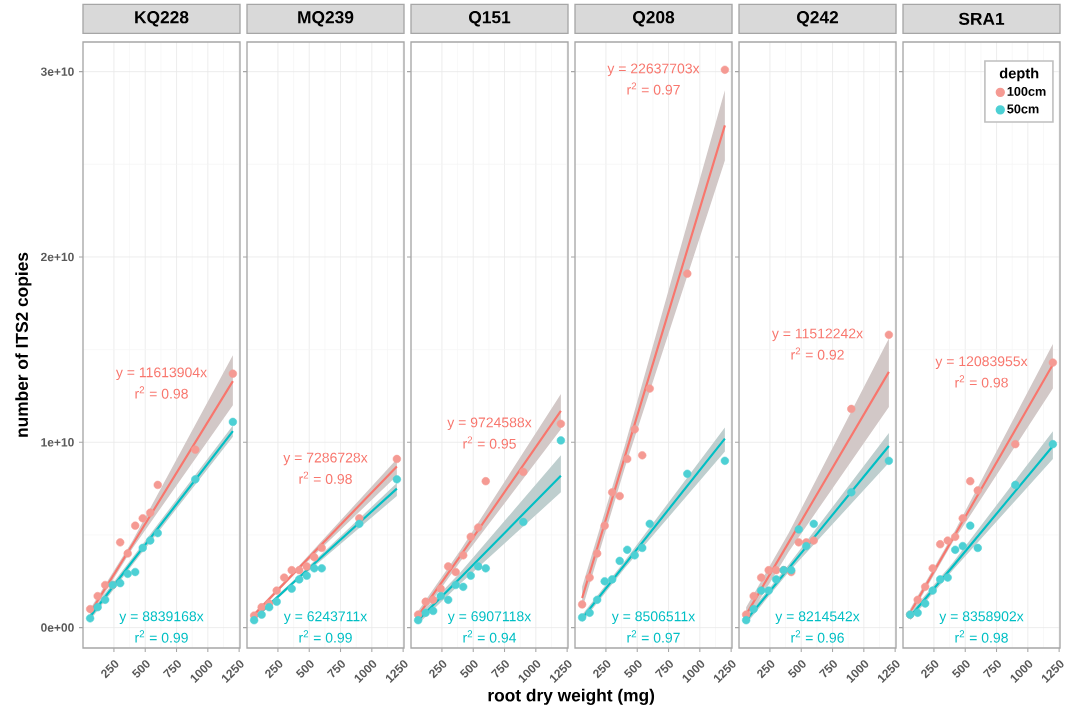 The height and width of the screenshot is (708, 1067). I want to click on chart-title: KQ228, so click(162, 19).